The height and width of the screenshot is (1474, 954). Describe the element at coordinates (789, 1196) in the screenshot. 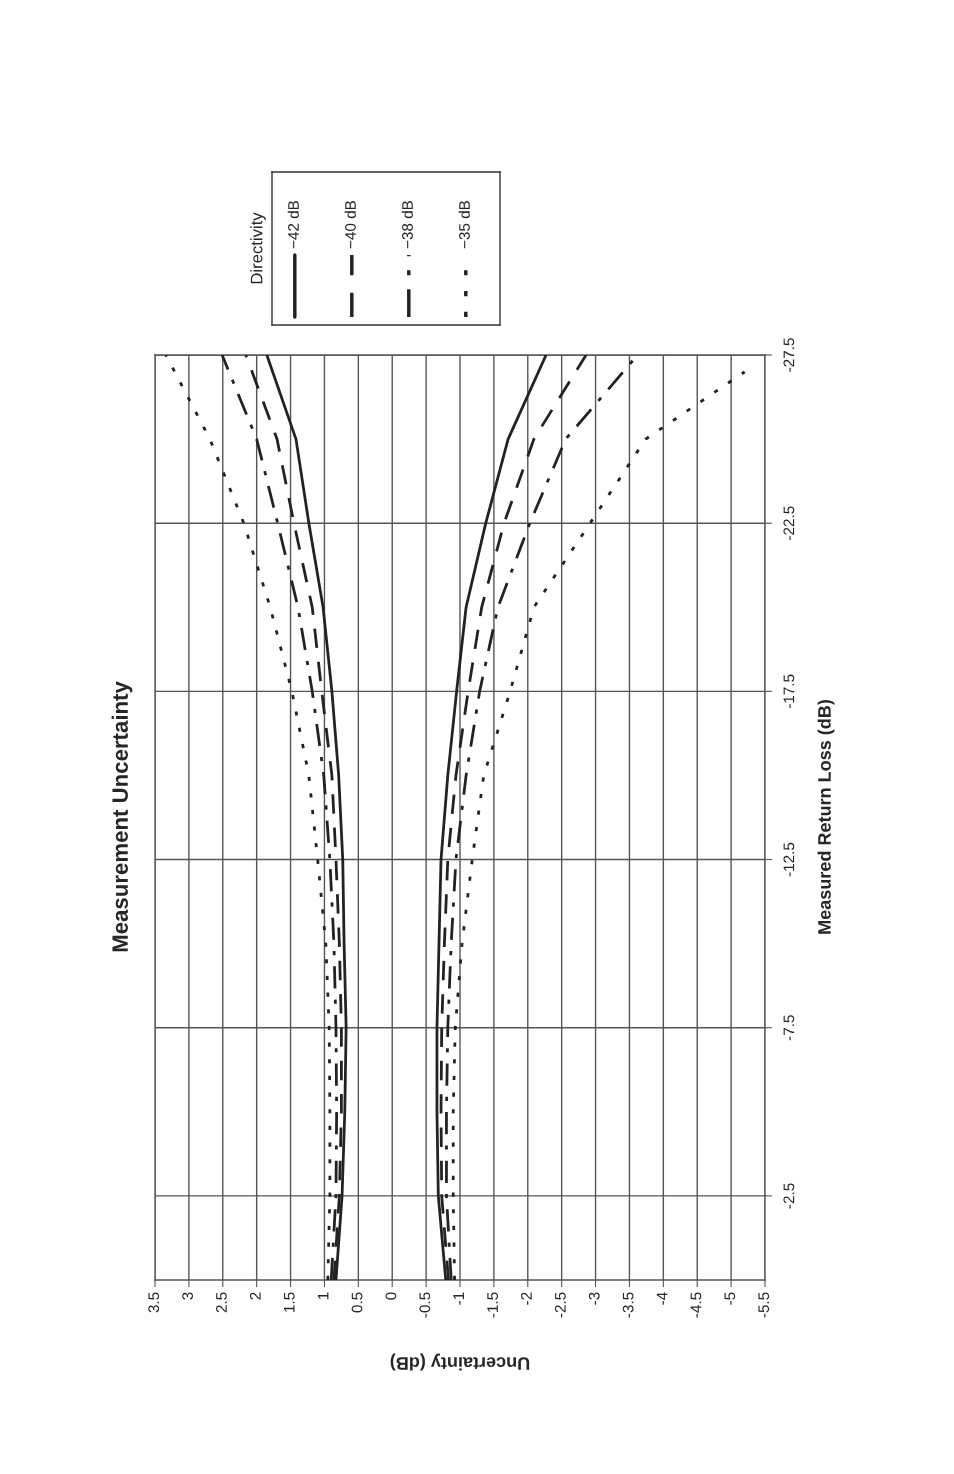

I see `y-tick-label: -2.5` at that location.